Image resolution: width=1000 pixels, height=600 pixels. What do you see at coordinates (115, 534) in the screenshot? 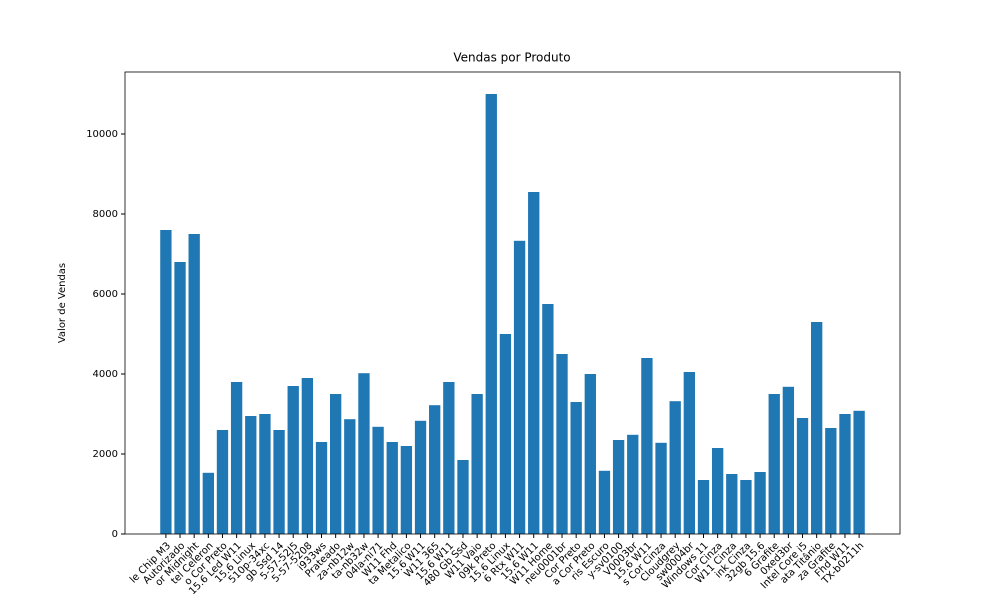
I see `y-tick-label: 0` at bounding box center [115, 534].